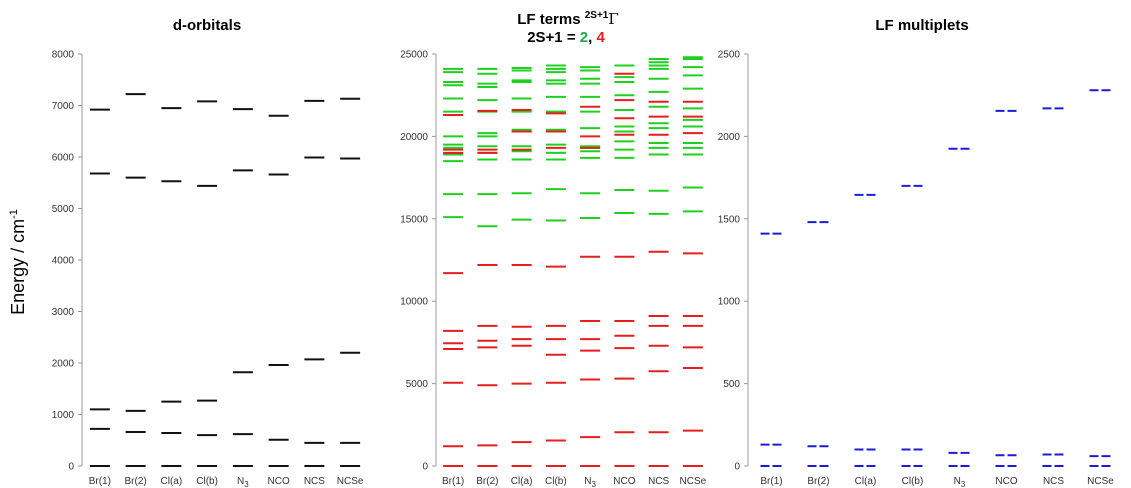 Image resolution: width=1131 pixels, height=488 pixels. Describe the element at coordinates (18, 267) in the screenshot. I see `y-axis-label-text: Energy / cm` at that location.